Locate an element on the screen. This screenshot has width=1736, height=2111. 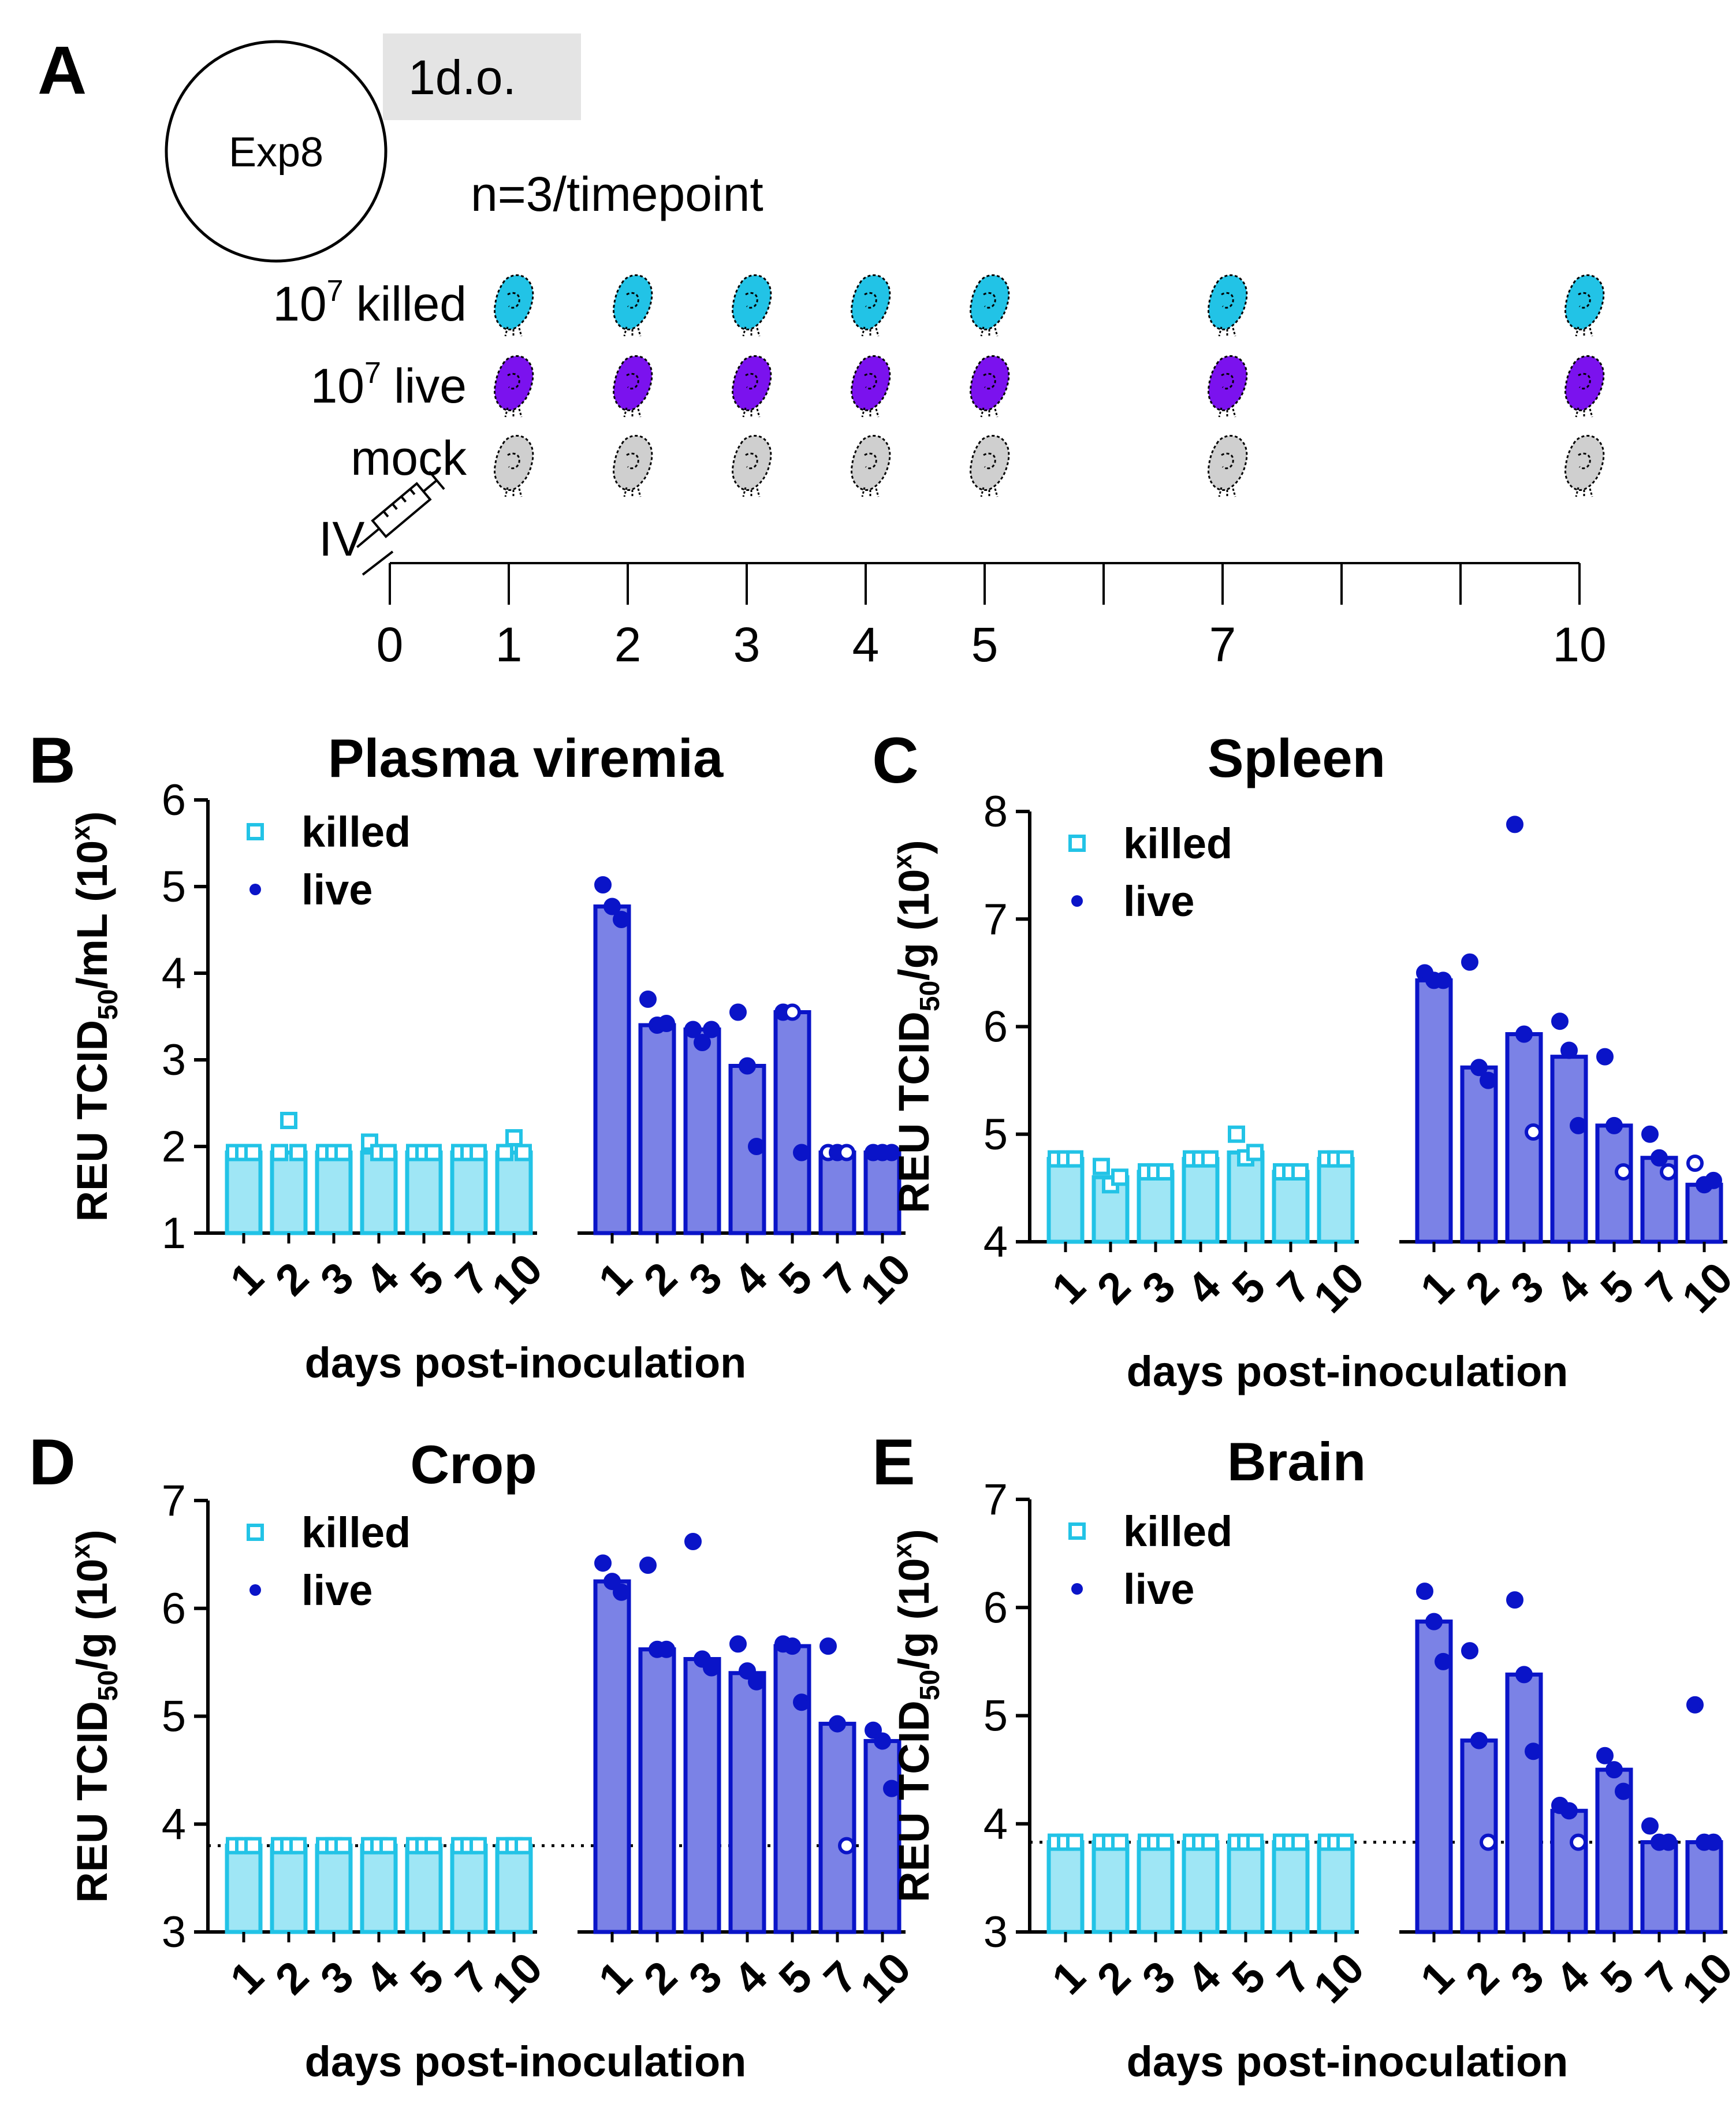
legend-killed-label: killed is located at coordinates (1177, 844).